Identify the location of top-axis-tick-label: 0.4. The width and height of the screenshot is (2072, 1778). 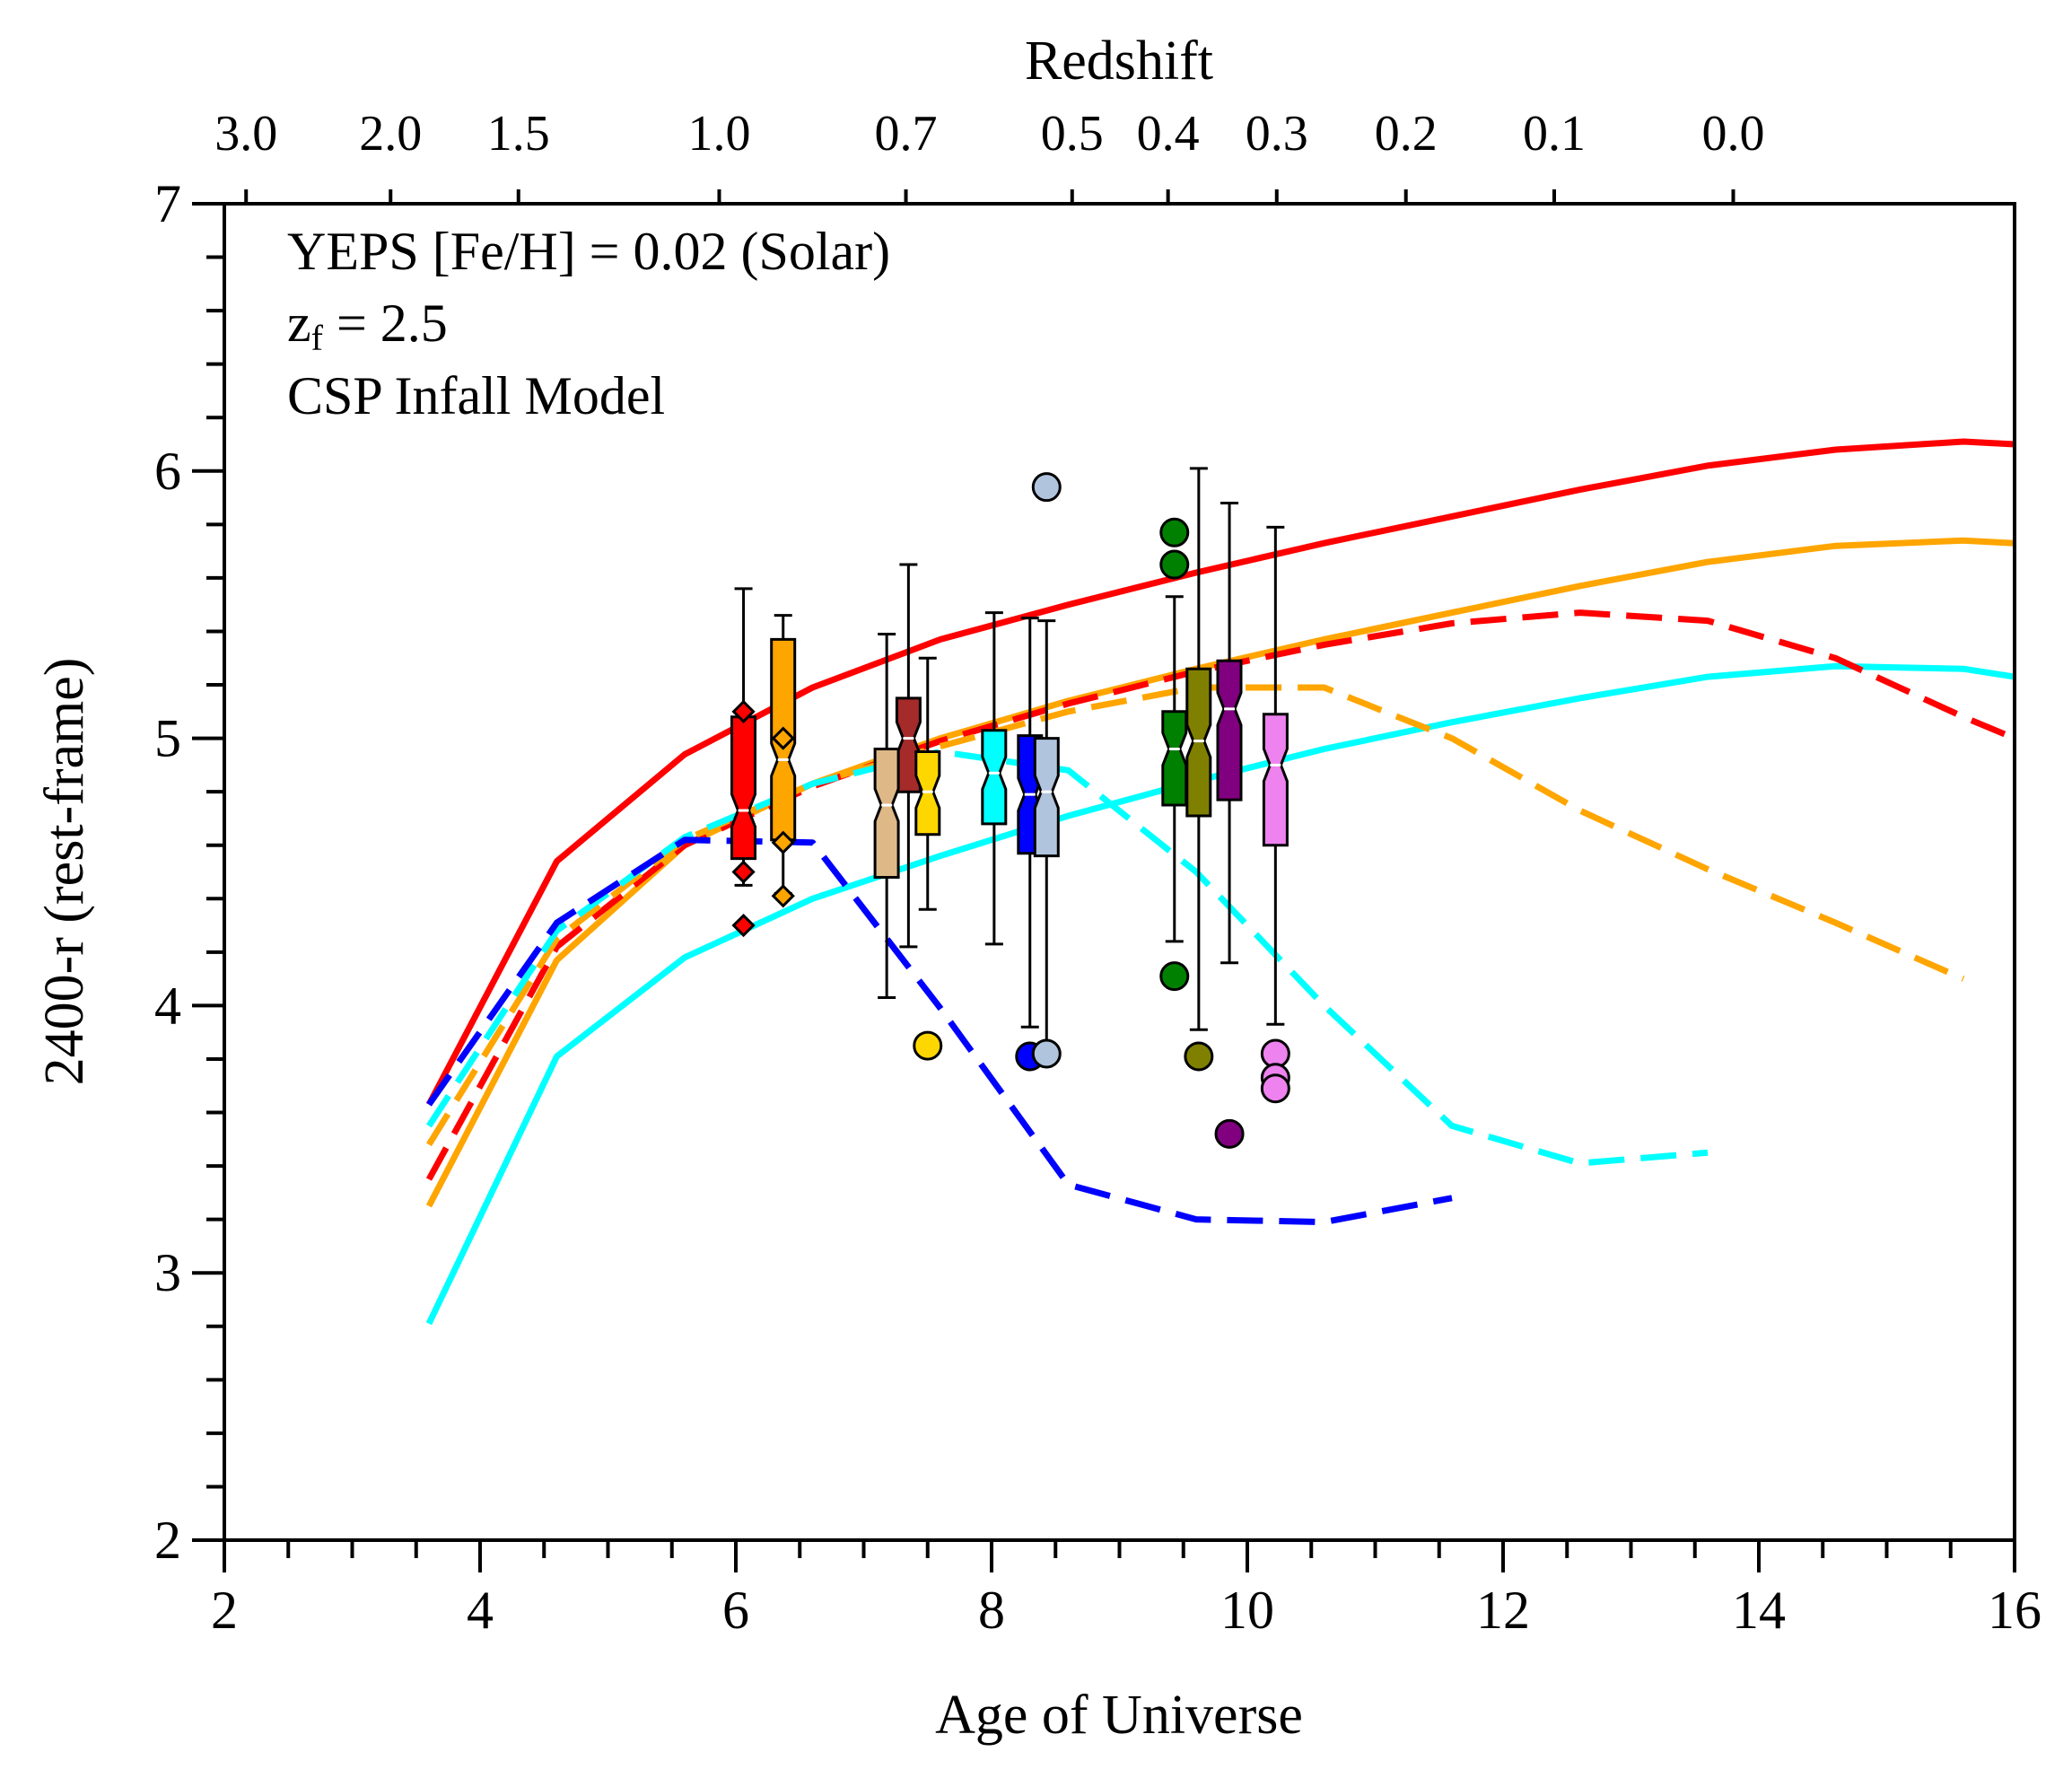
(1168, 134).